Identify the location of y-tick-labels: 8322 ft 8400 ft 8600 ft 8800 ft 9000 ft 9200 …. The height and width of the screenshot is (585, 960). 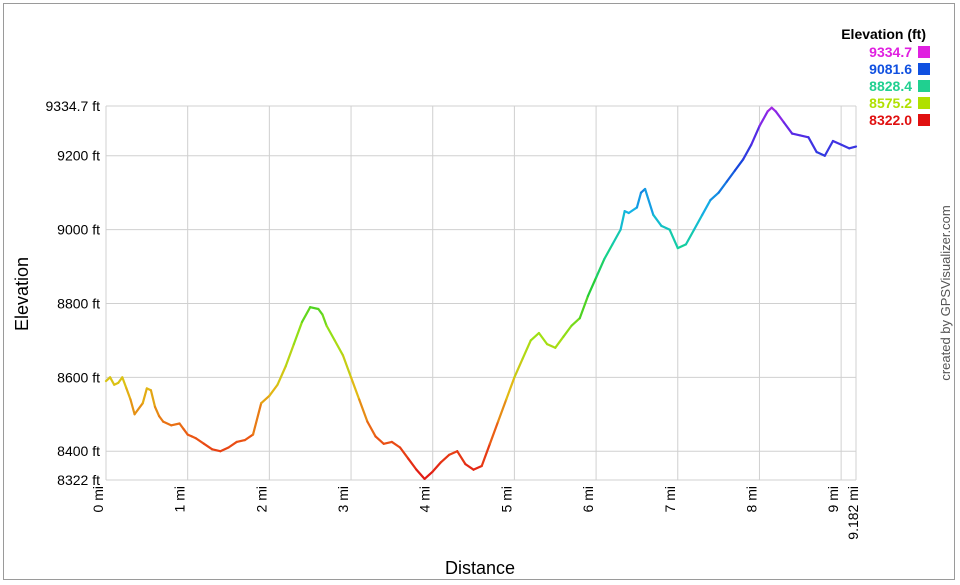
(73, 293).